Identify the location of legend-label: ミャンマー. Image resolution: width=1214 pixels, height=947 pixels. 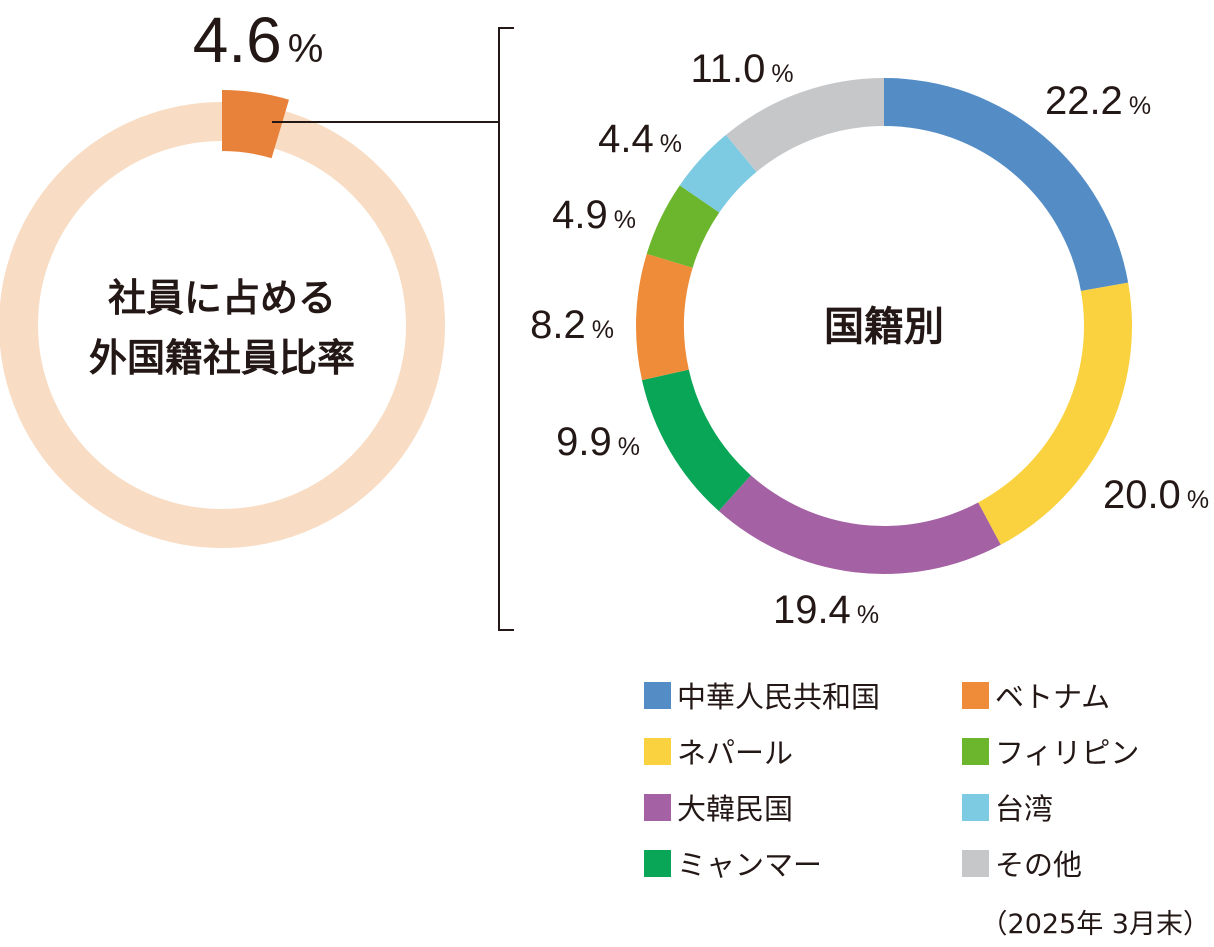
(750, 865).